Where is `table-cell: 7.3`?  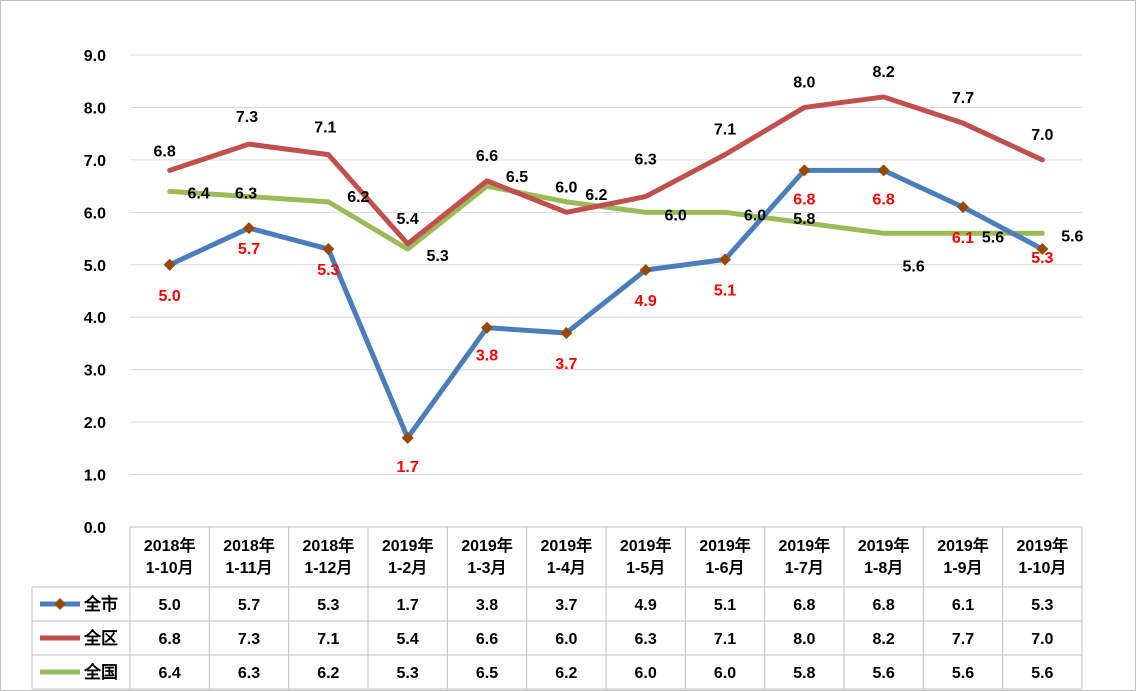
table-cell: 7.3 is located at coordinates (249, 639).